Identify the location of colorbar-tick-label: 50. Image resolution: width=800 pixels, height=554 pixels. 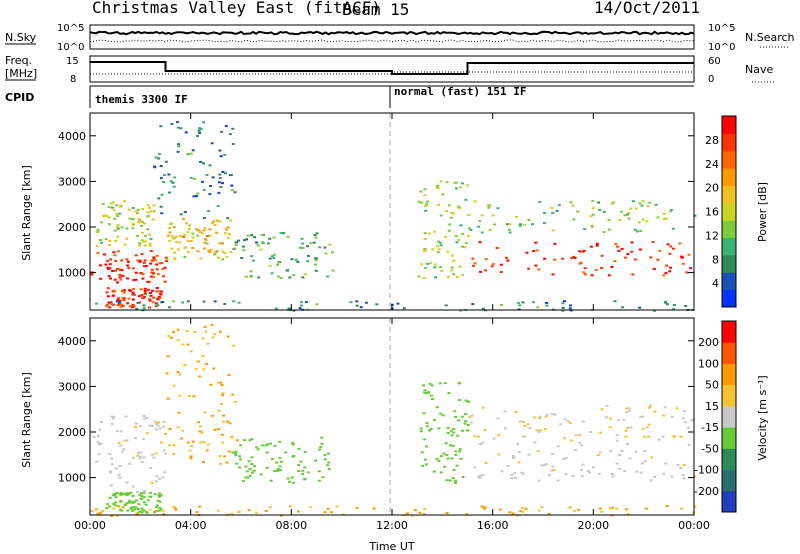
(712, 385).